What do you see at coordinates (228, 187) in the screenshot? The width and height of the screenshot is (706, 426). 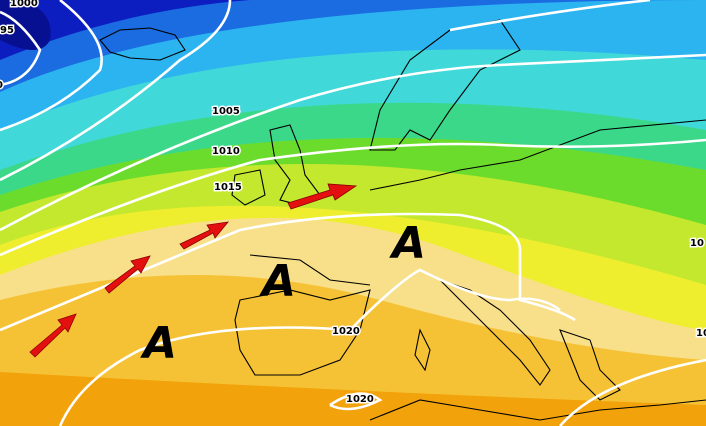 I see `isobar-label: 1015` at bounding box center [228, 187].